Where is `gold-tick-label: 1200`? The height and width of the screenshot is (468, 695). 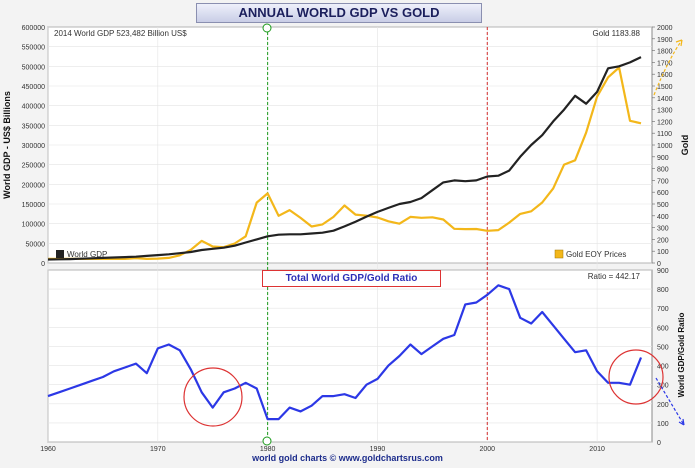 gold-tick-label: 1200 is located at coordinates (665, 122).